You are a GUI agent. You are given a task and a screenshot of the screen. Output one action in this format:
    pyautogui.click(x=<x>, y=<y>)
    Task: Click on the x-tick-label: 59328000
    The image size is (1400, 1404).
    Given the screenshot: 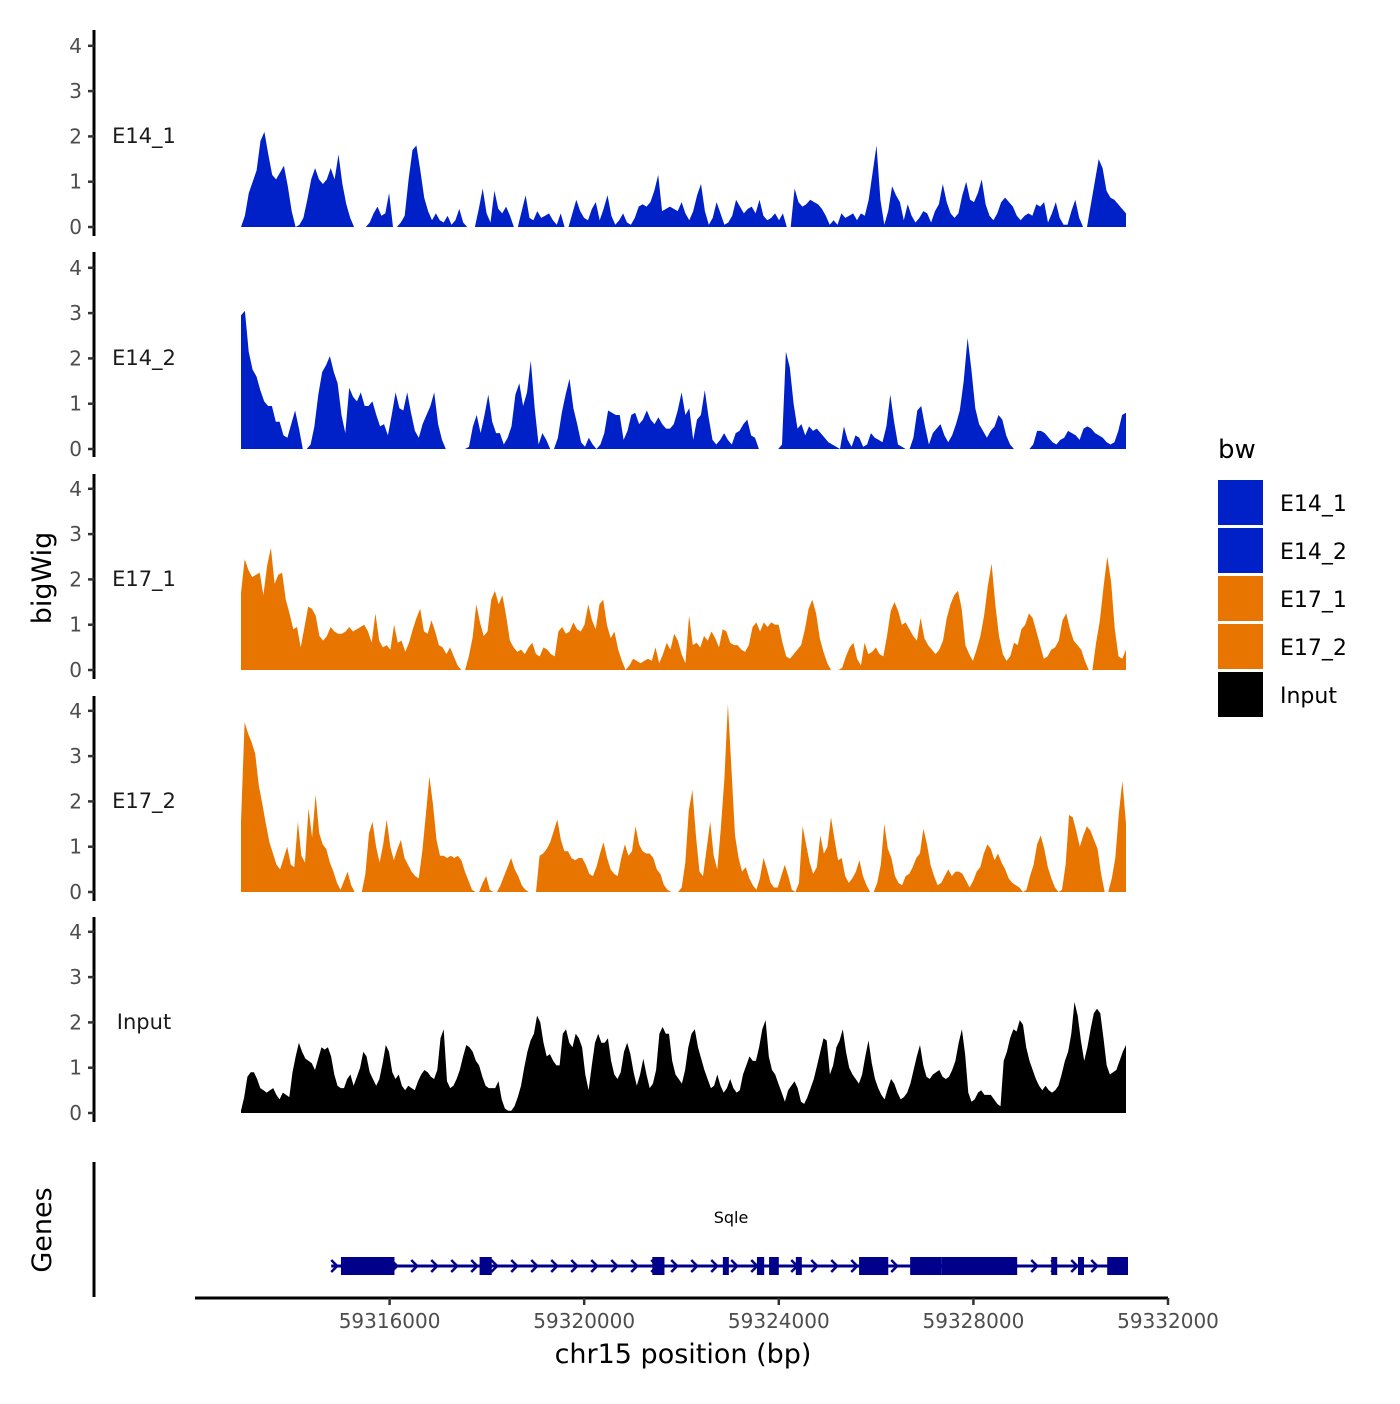 What is the action you would take?
    pyautogui.click(x=974, y=1321)
    